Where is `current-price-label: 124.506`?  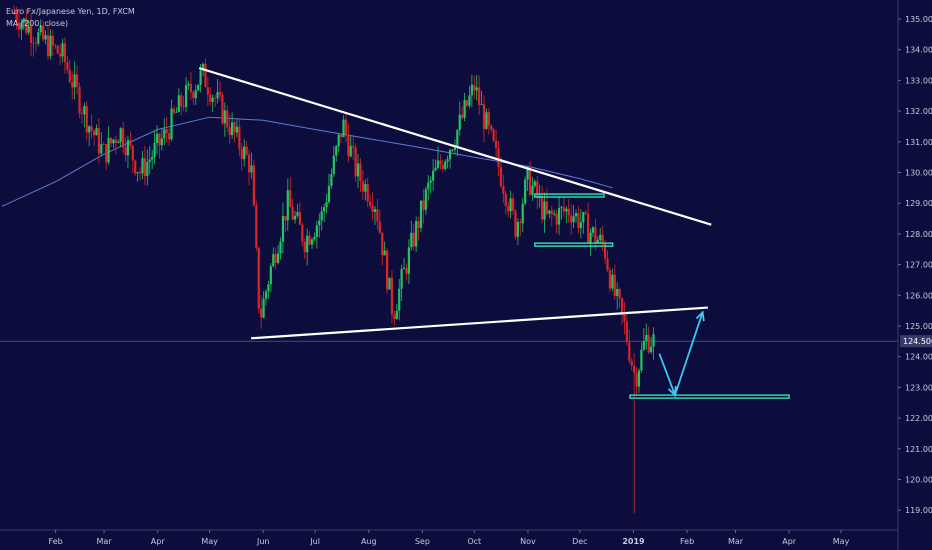
current-price-label: 124.506 is located at coordinates (917, 341).